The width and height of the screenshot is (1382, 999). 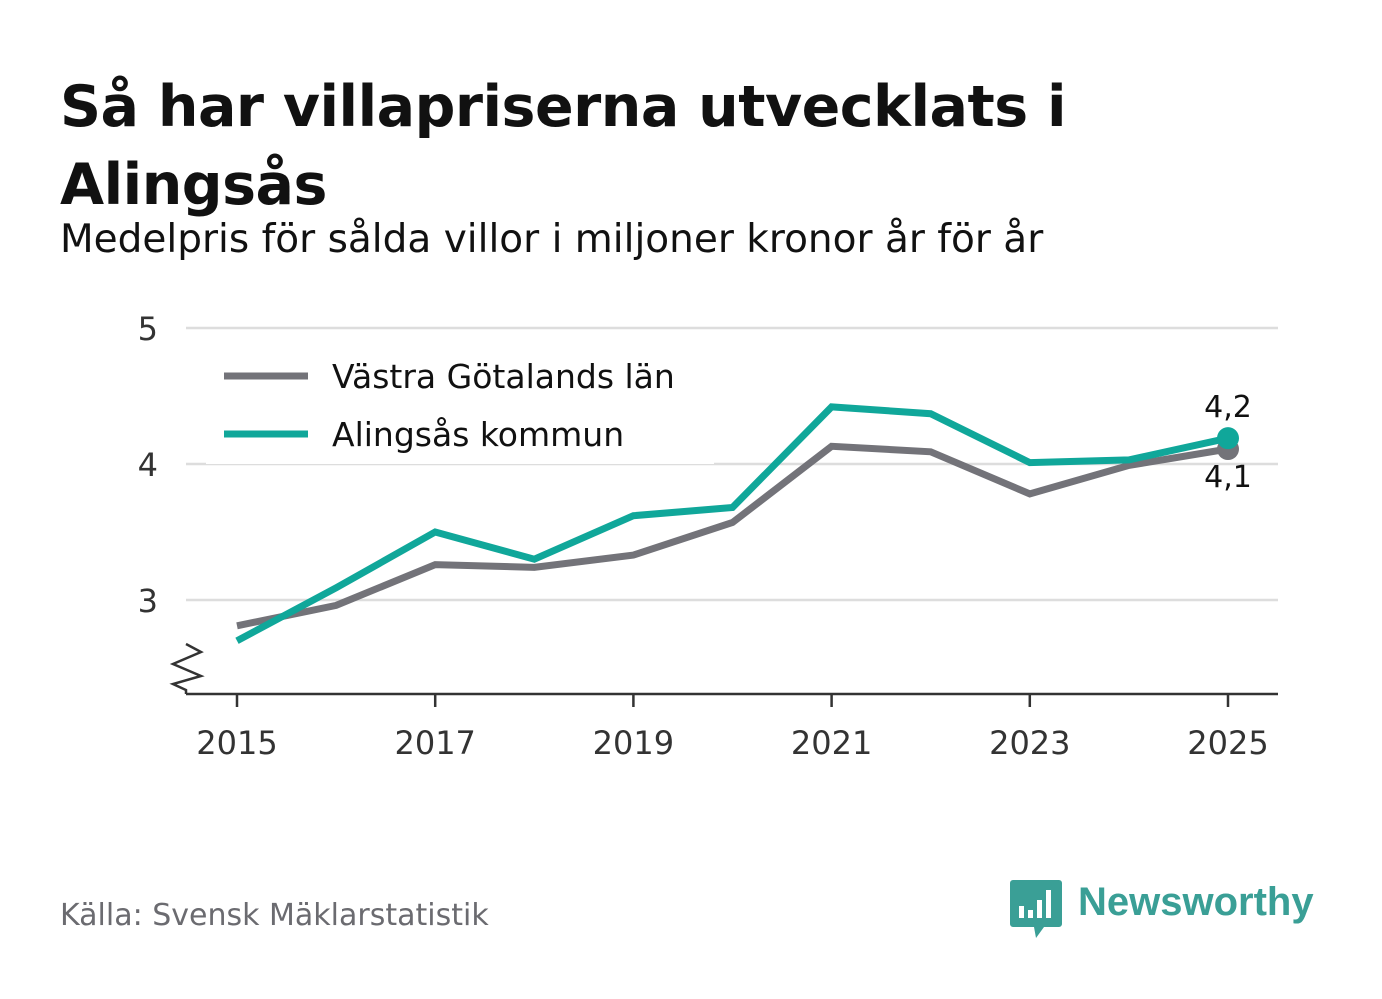 What do you see at coordinates (732, 728) in the screenshot?
I see `x-axis-ticks: 2015 2017 2019 2021 2023 2025` at bounding box center [732, 728].